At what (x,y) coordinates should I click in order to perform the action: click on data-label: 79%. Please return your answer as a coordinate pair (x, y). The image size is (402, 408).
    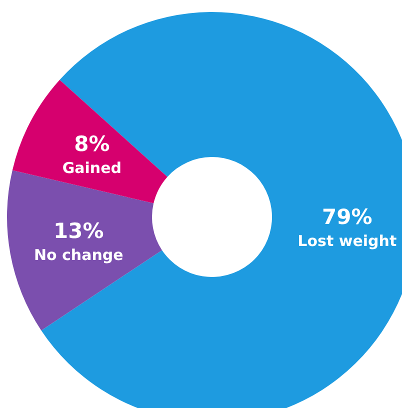
    Looking at the image, I should click on (347, 216).